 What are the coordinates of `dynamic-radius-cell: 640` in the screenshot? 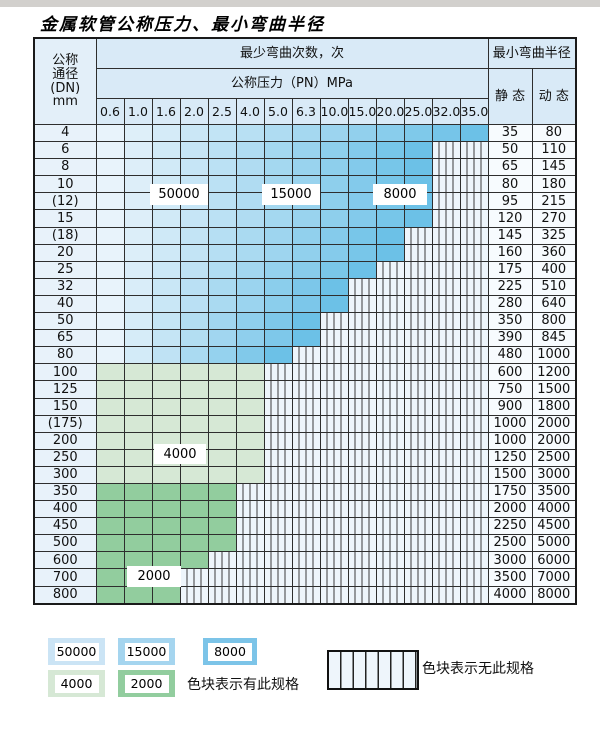 It's located at (554, 304).